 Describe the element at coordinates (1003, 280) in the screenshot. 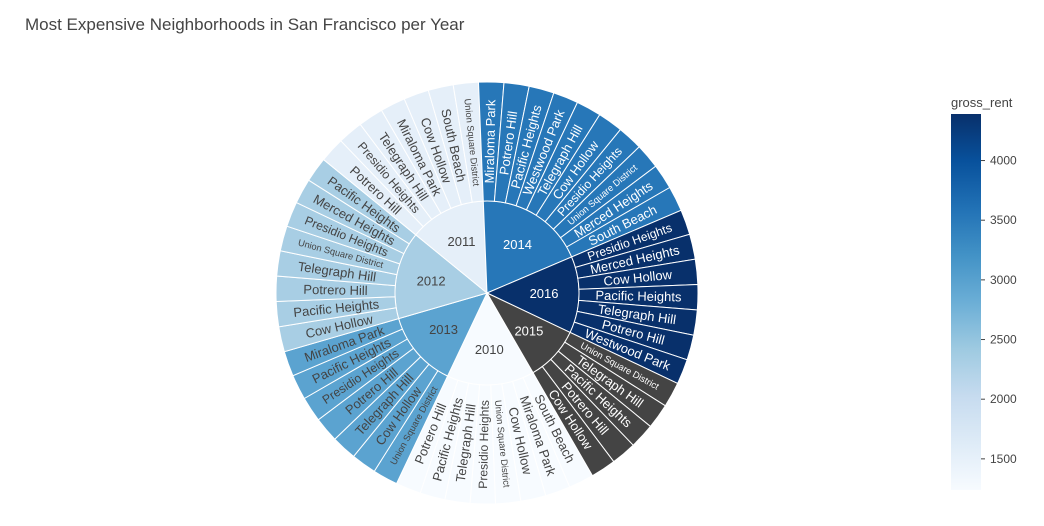

I see `colorbar-tick-label: 3000` at that location.